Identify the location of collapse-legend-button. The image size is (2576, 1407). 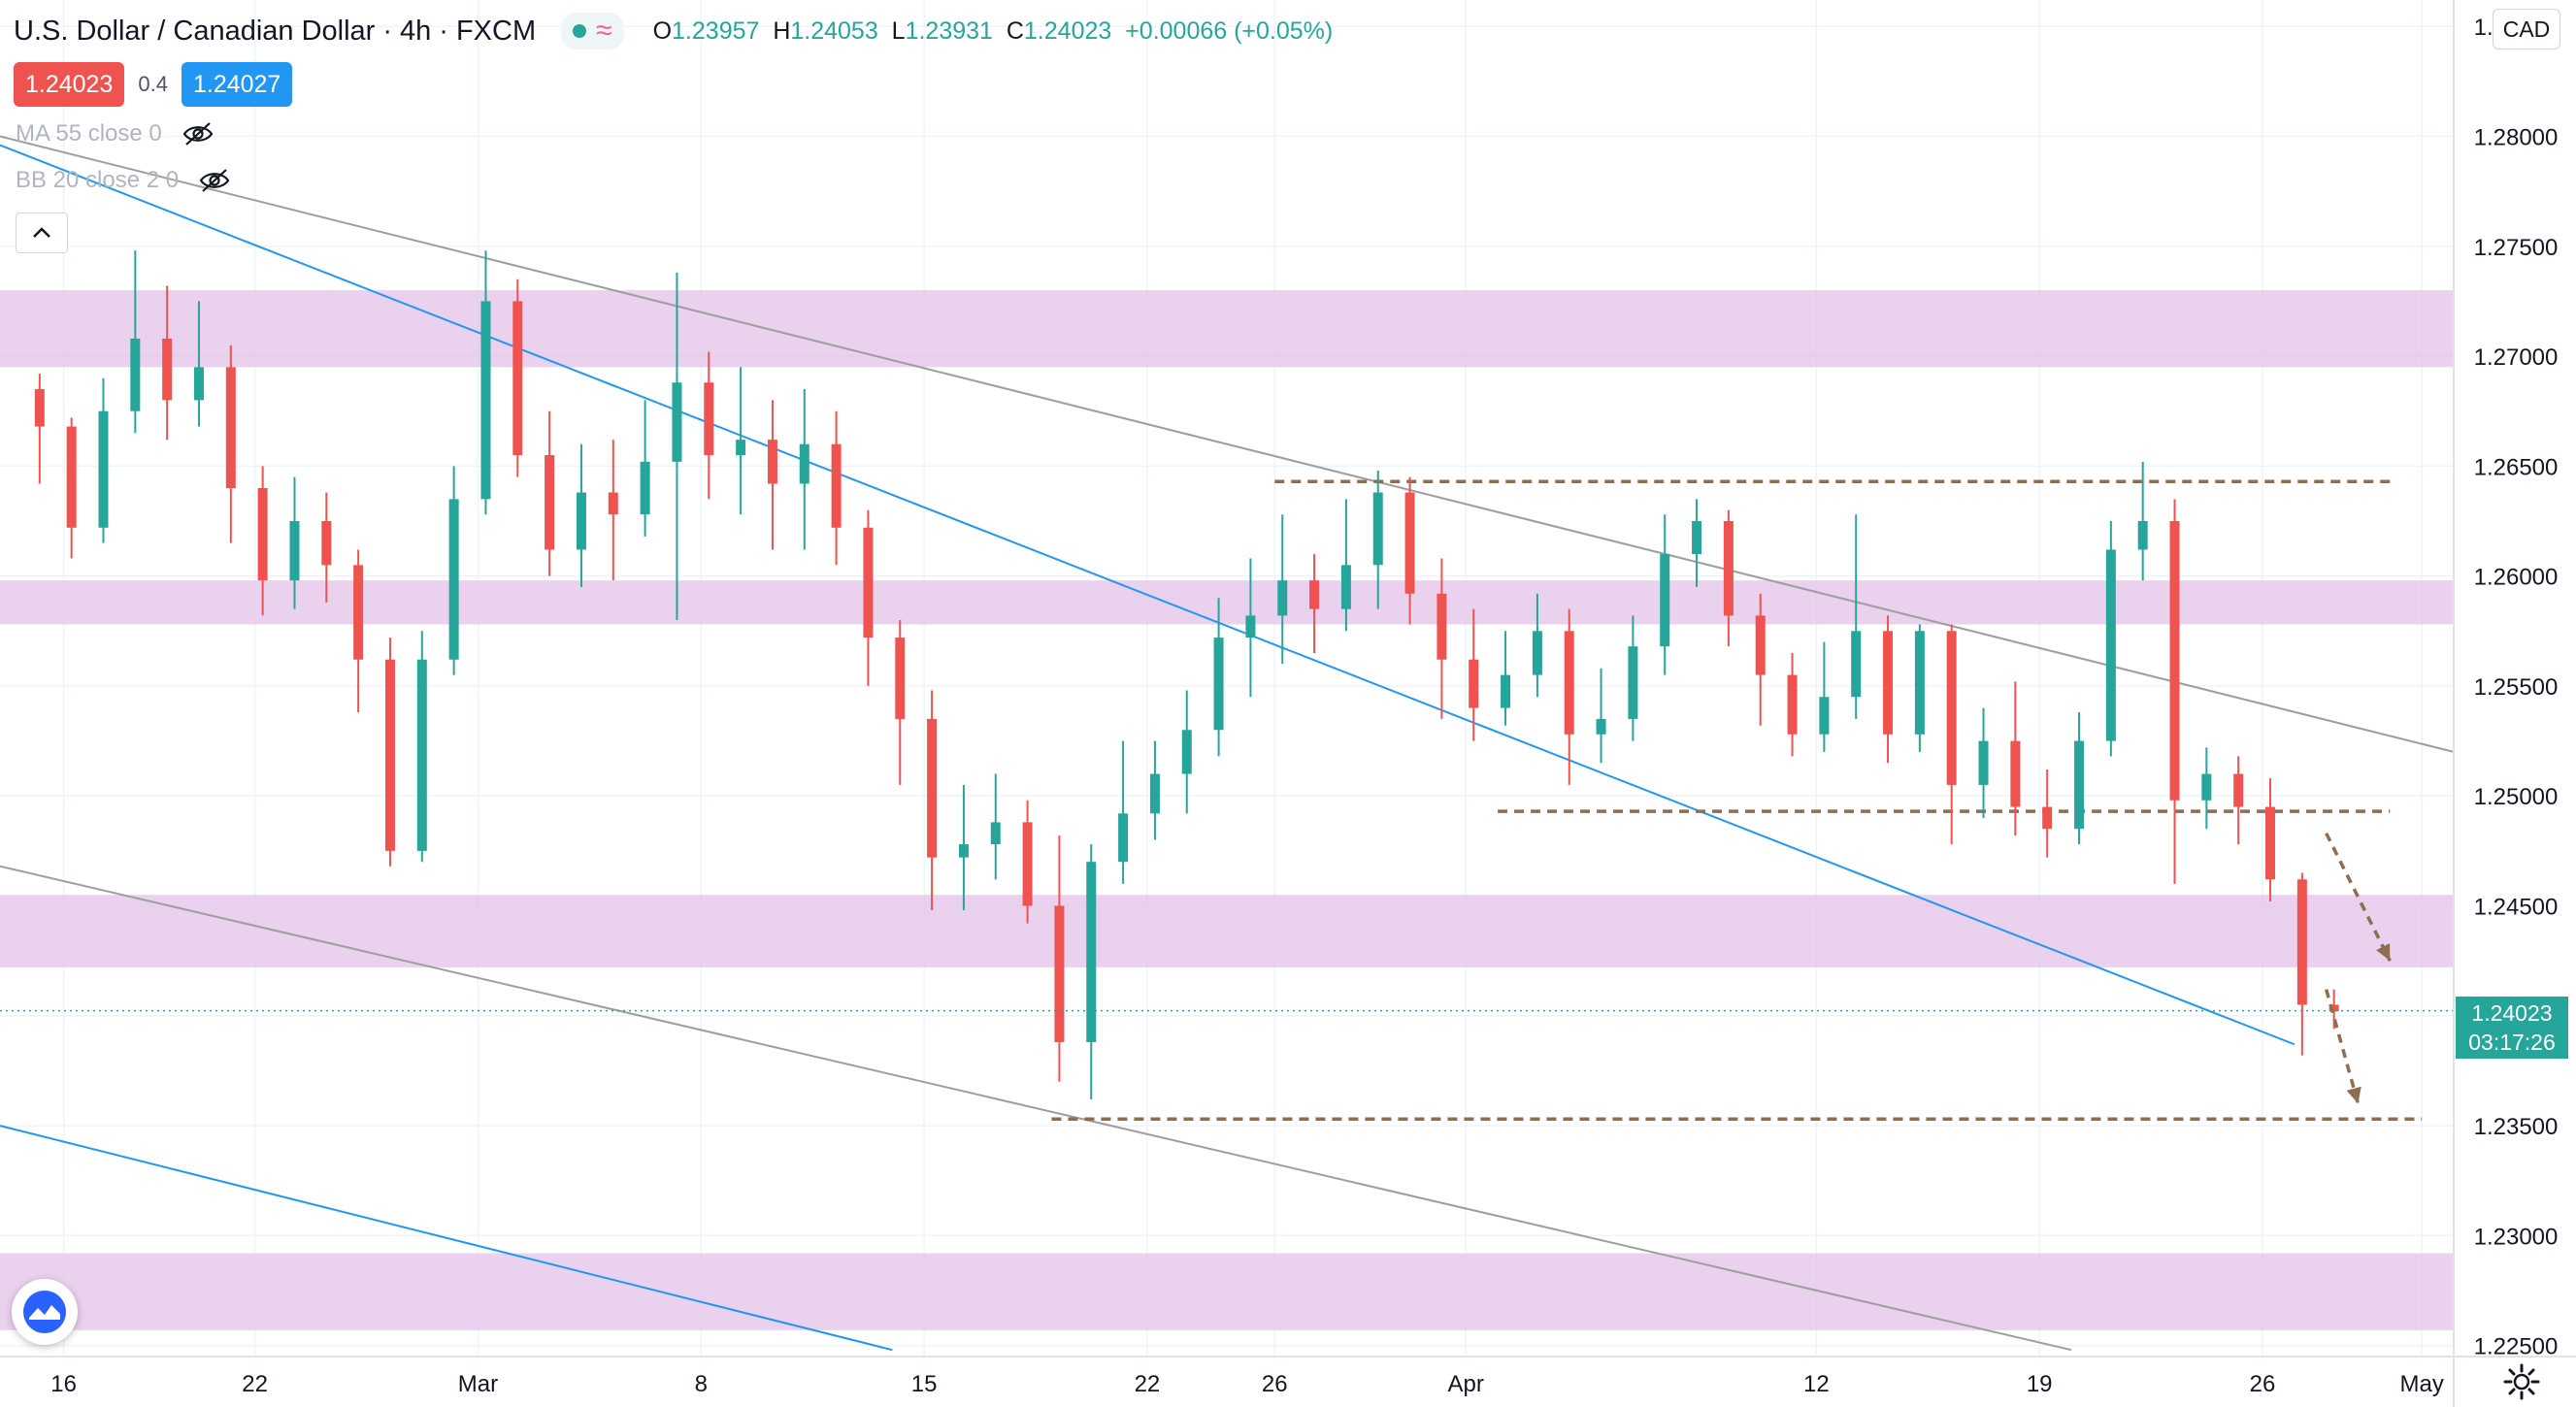
(42, 233).